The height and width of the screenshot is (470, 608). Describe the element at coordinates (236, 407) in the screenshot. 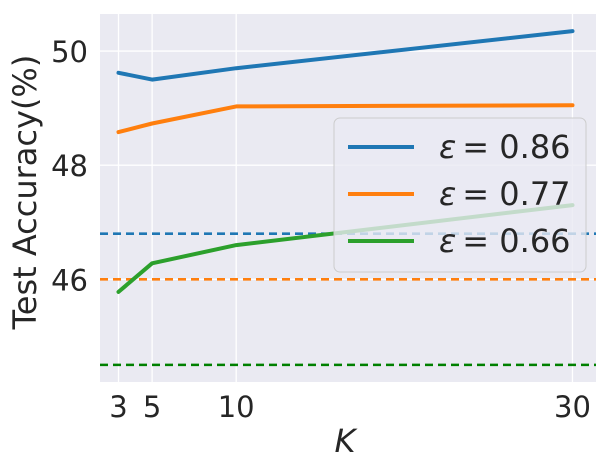

I see `x-tick-label: 10` at that location.